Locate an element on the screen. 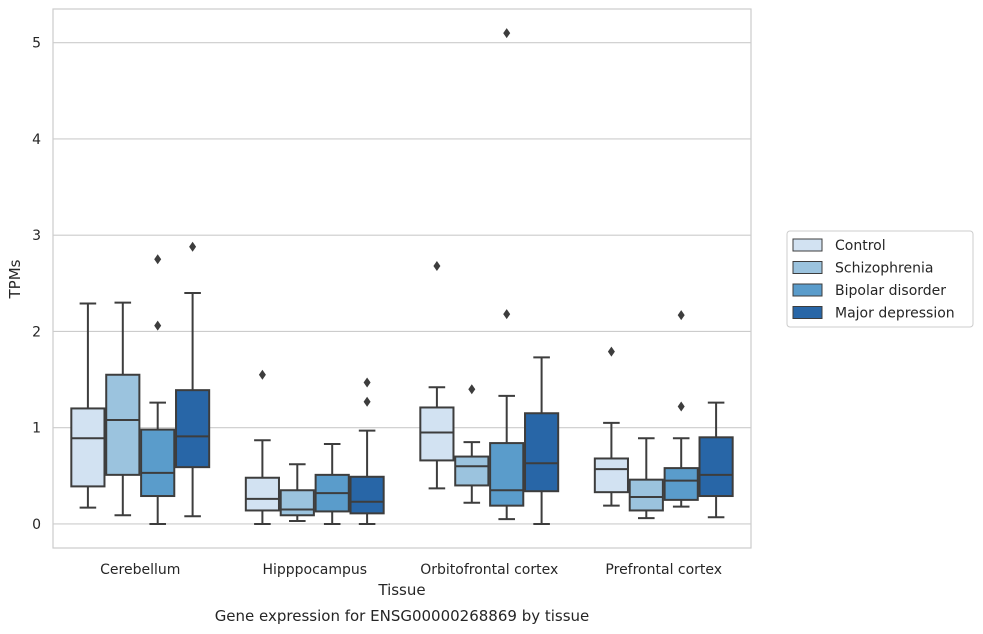  y-tick-label: 4 is located at coordinates (36, 140).